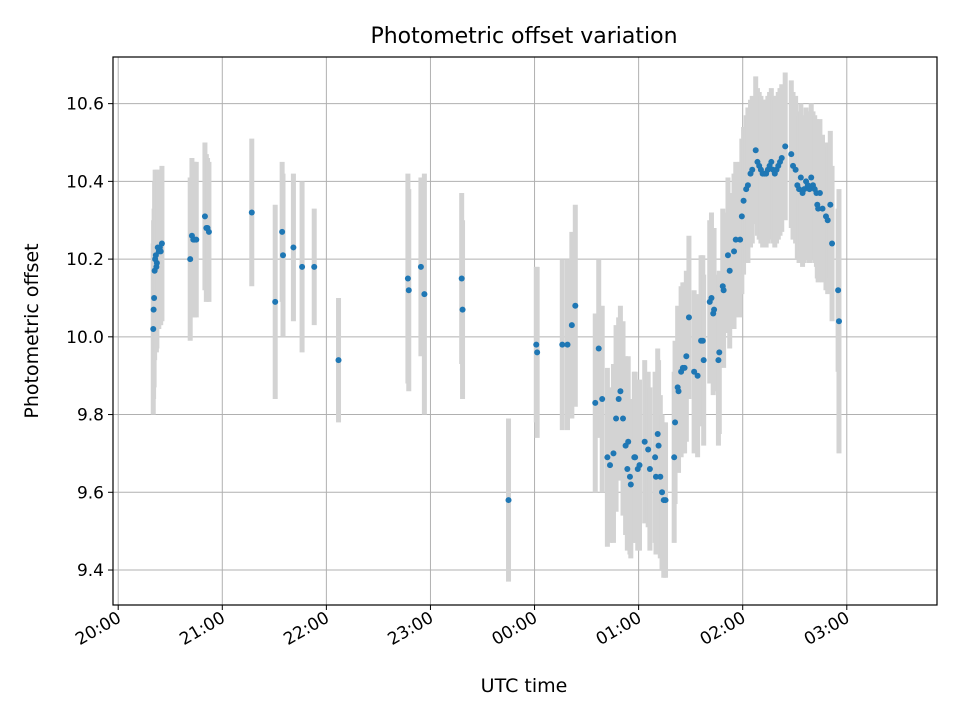 This screenshot has width=960, height=720. What do you see at coordinates (515, 629) in the screenshot?
I see `x-tick-label: 00:00` at bounding box center [515, 629].